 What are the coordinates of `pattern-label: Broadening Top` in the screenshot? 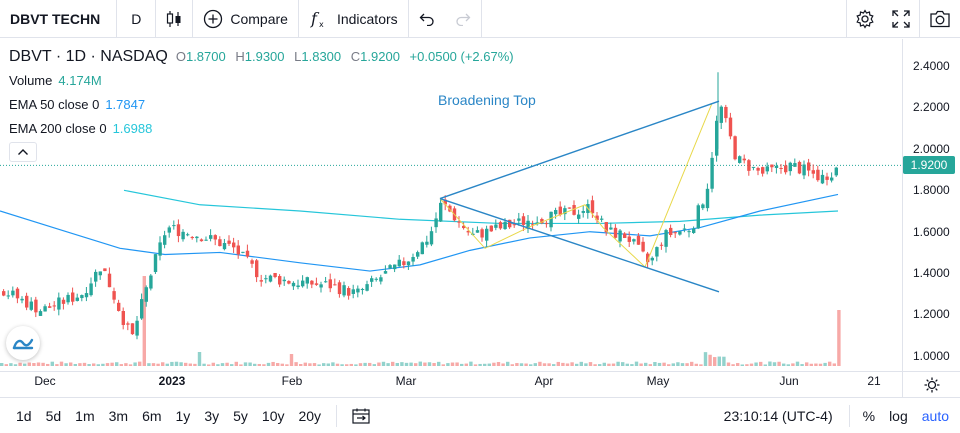 It's located at (487, 100).